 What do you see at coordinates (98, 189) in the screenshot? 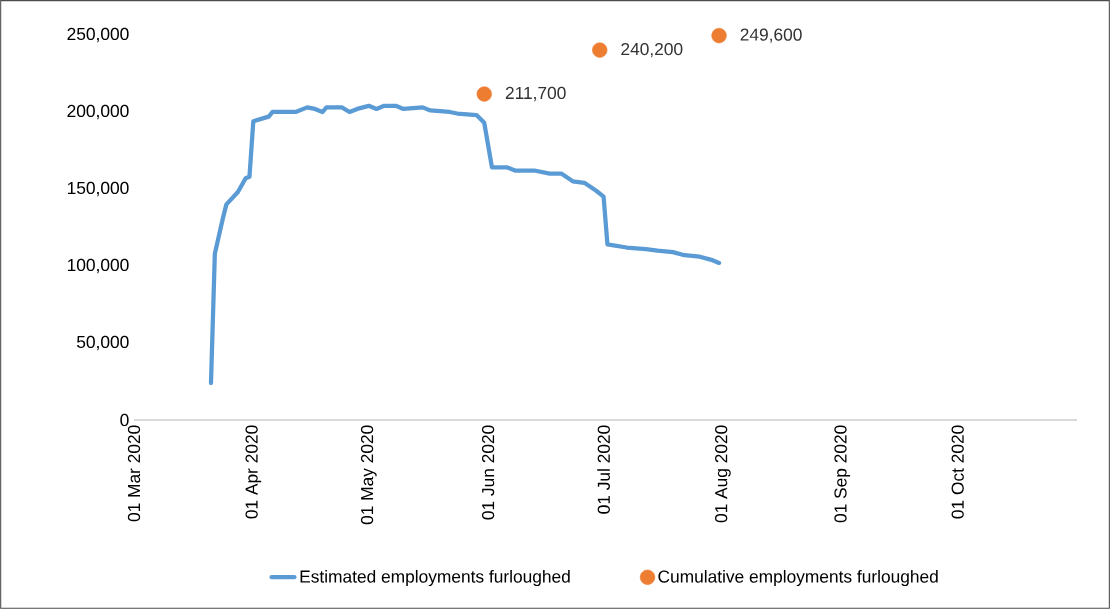
I see `y-tick-label: 150,000` at bounding box center [98, 189].